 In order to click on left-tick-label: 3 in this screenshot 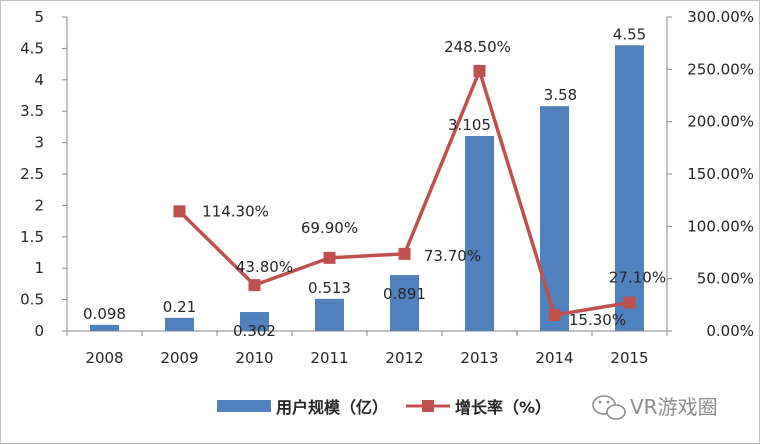, I will do `click(39, 143)`.